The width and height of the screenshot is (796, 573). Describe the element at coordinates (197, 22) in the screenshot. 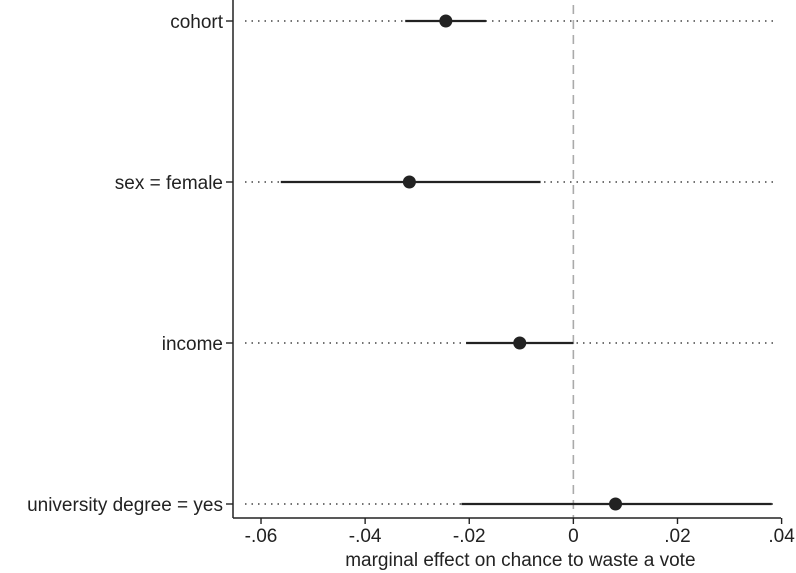

I see `category-label: cohort` at that location.